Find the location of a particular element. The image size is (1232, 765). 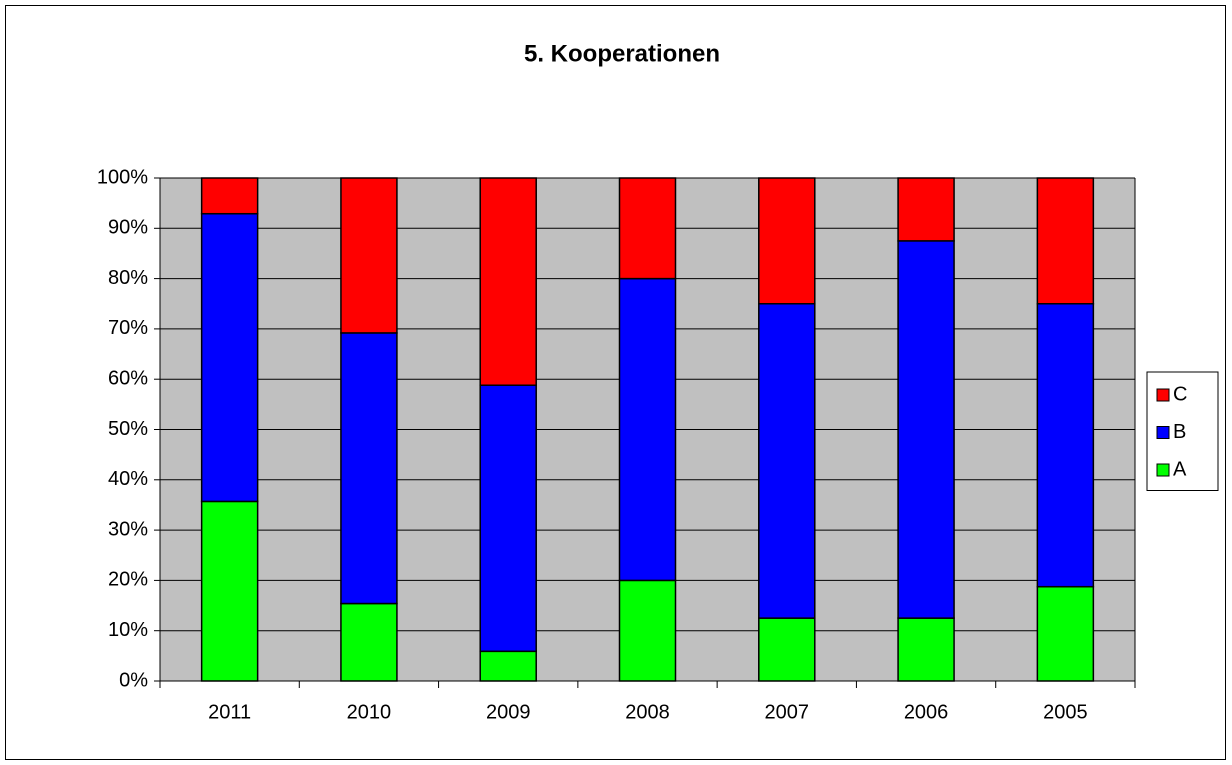

y-tick-label: 100% is located at coordinates (122, 177).